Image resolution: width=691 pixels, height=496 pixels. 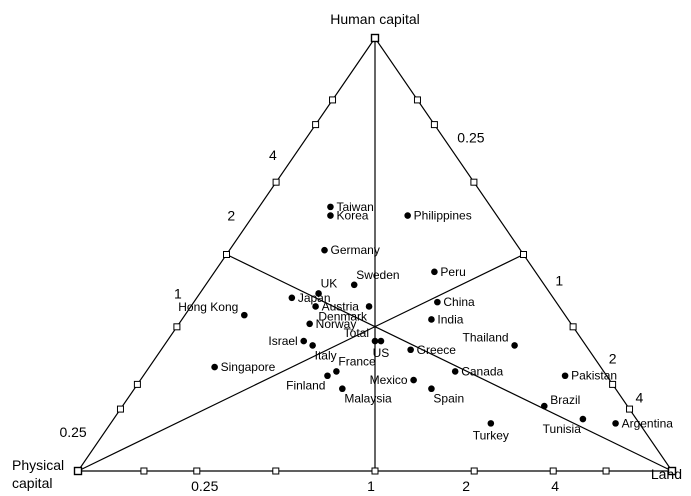 What do you see at coordinates (431, 319) in the screenshot?
I see `point-india` at bounding box center [431, 319].